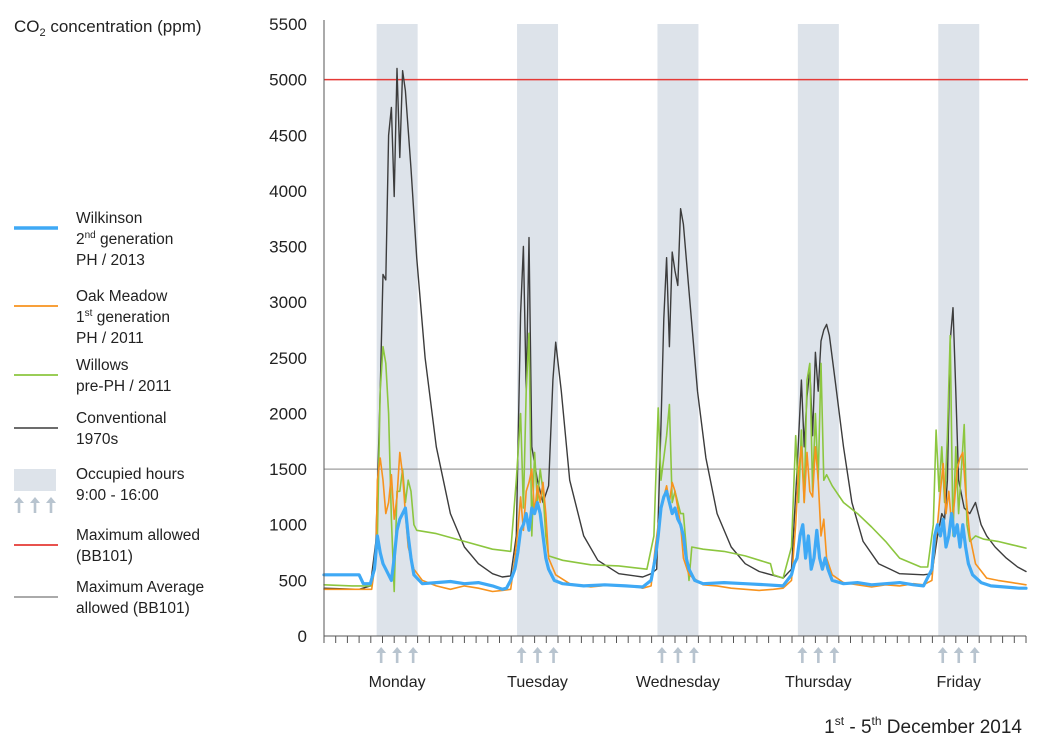 This screenshot has width=1050, height=747. What do you see at coordinates (959, 682) in the screenshot?
I see `x-tick-label: Friday` at bounding box center [959, 682].